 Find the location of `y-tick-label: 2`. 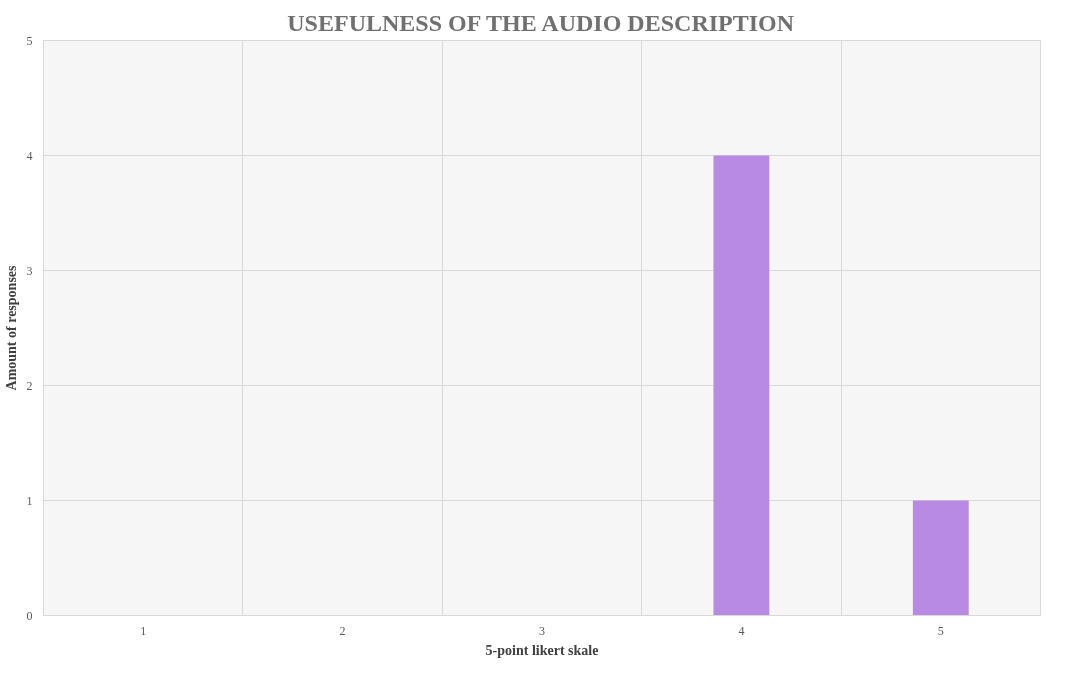

y-tick-label: 2 is located at coordinates (29, 385).